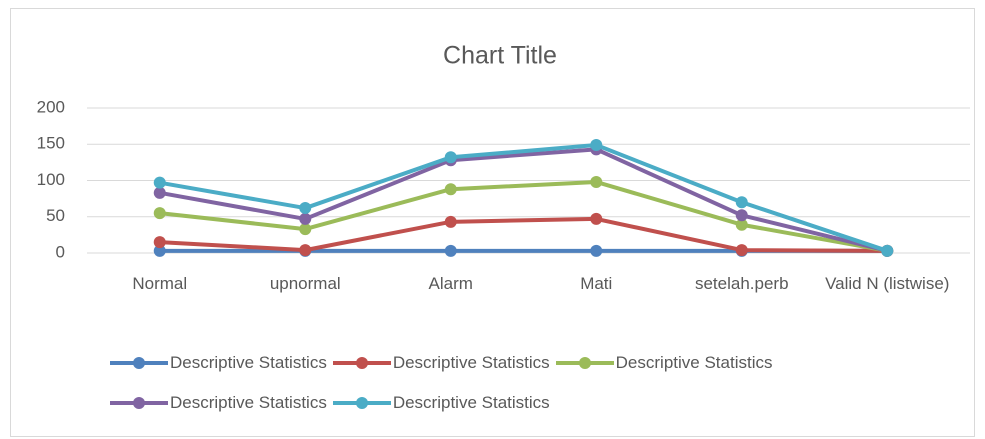 This screenshot has height=439, width=985. Describe the element at coordinates (160, 283) in the screenshot. I see `x-tick-label: Normal` at that location.